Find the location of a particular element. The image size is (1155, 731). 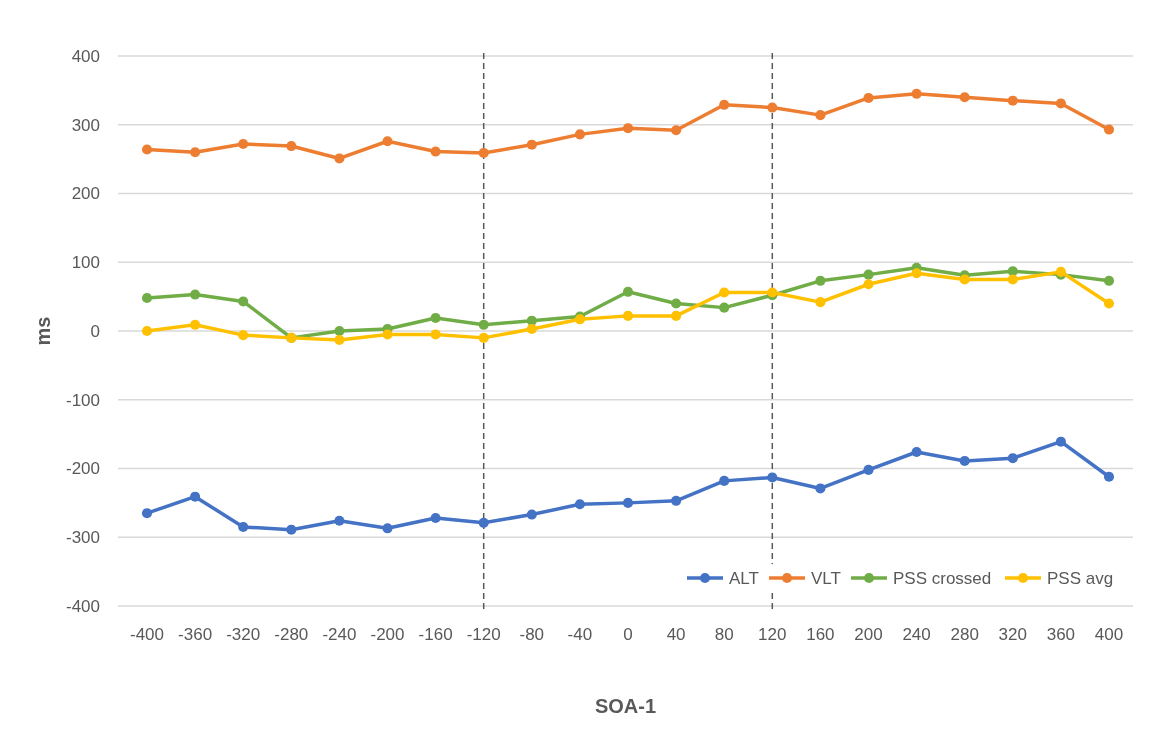

x-tick-label: 360 is located at coordinates (1061, 634).